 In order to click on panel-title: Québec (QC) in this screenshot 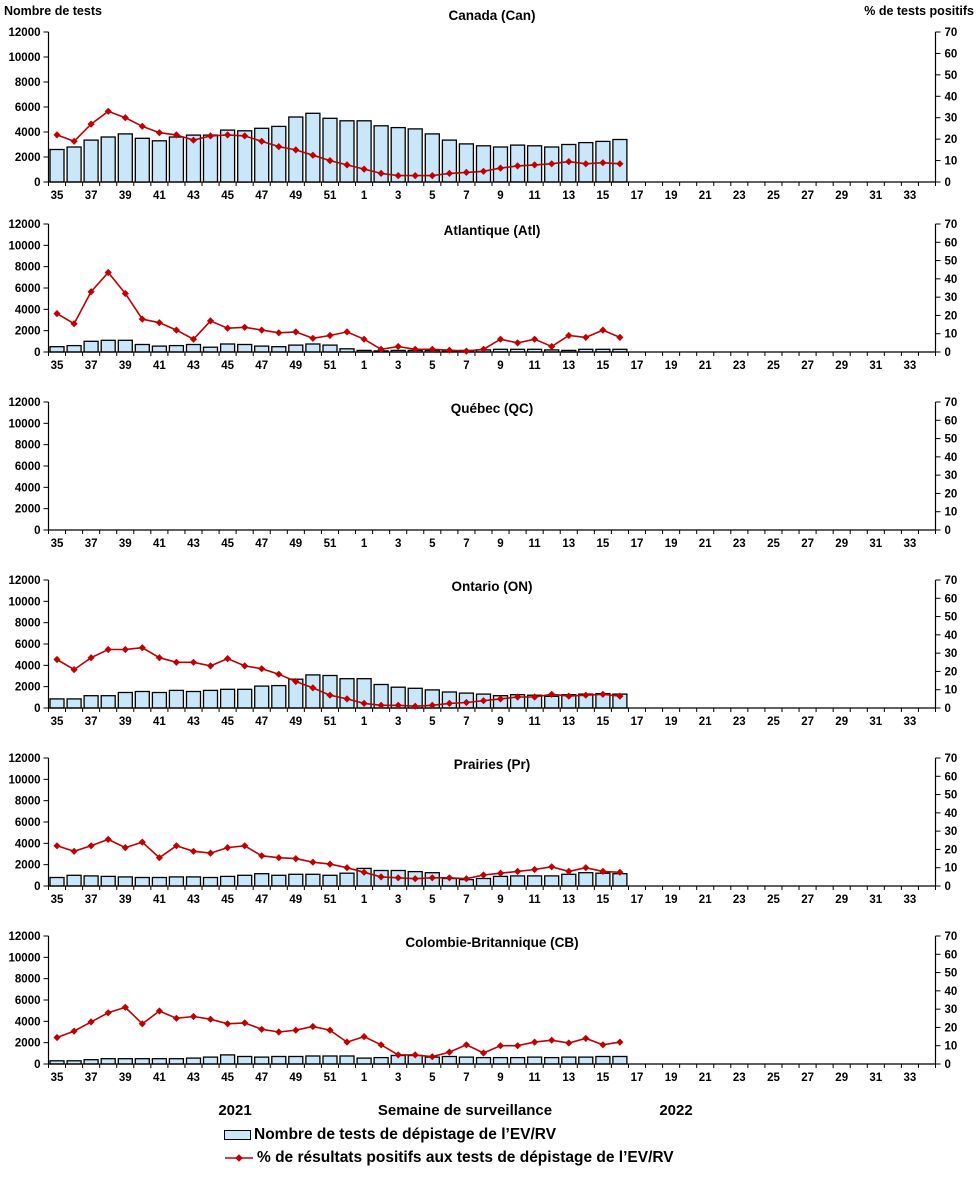, I will do `click(492, 408)`.